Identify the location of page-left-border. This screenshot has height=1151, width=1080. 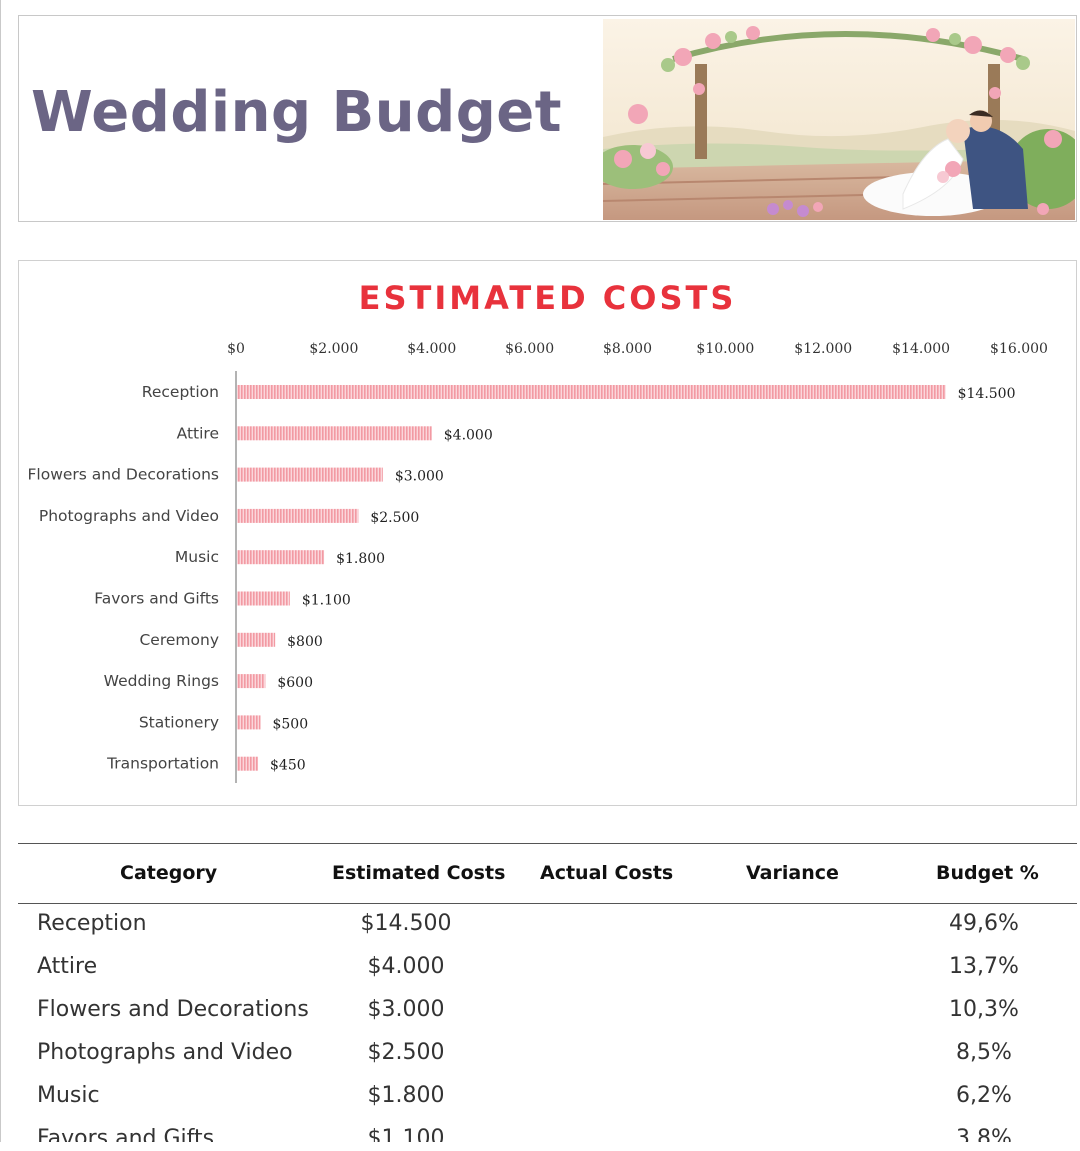
(0, 574).